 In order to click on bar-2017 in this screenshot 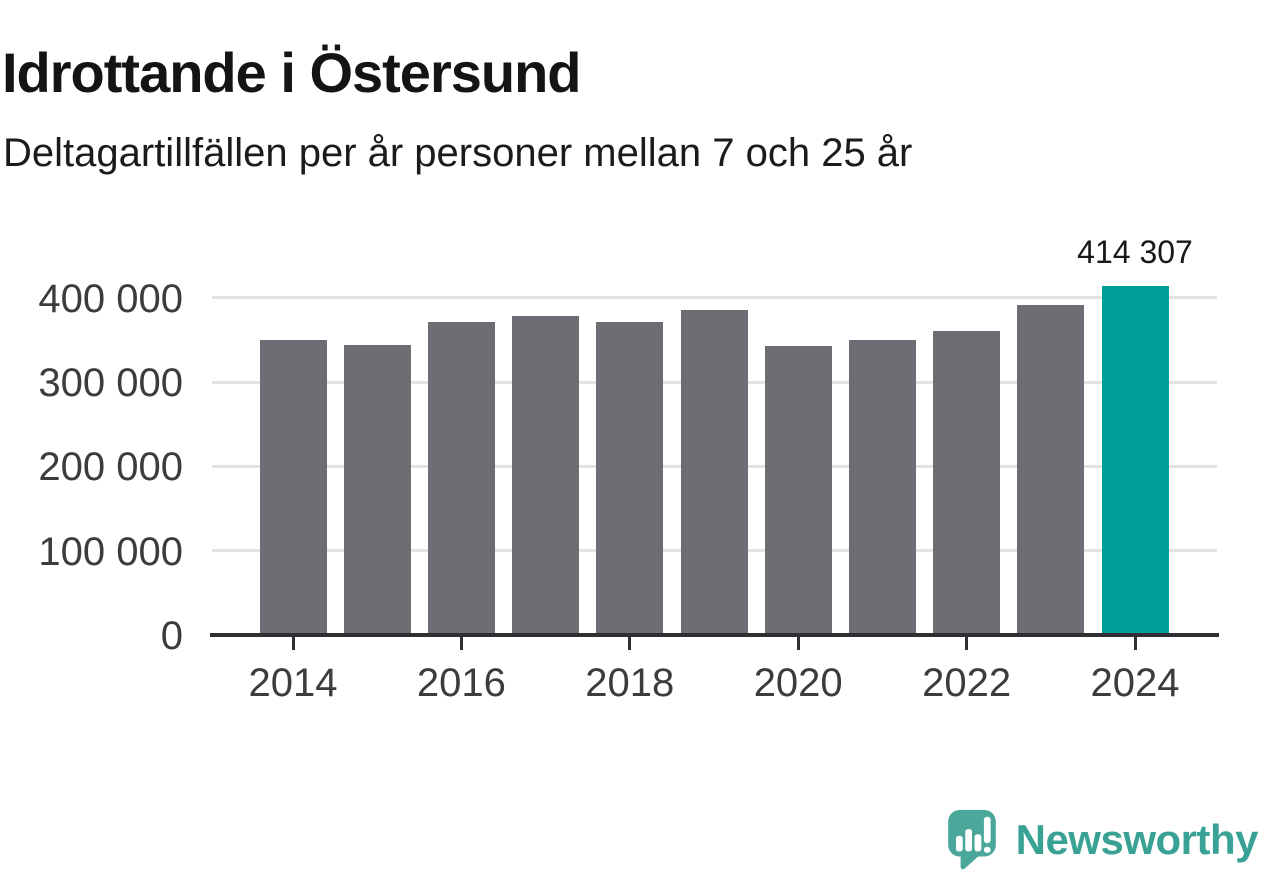, I will do `click(546, 475)`.